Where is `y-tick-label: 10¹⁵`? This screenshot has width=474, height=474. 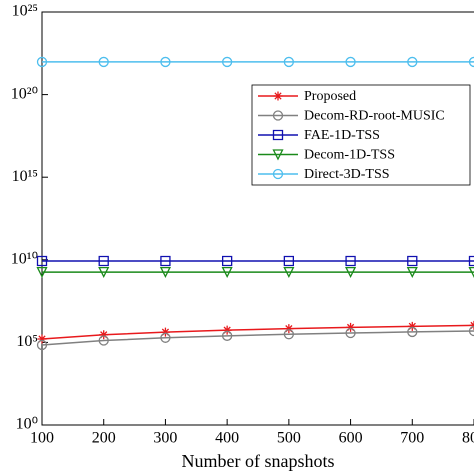
y-tick-label: 10¹⁵ is located at coordinates (25, 176).